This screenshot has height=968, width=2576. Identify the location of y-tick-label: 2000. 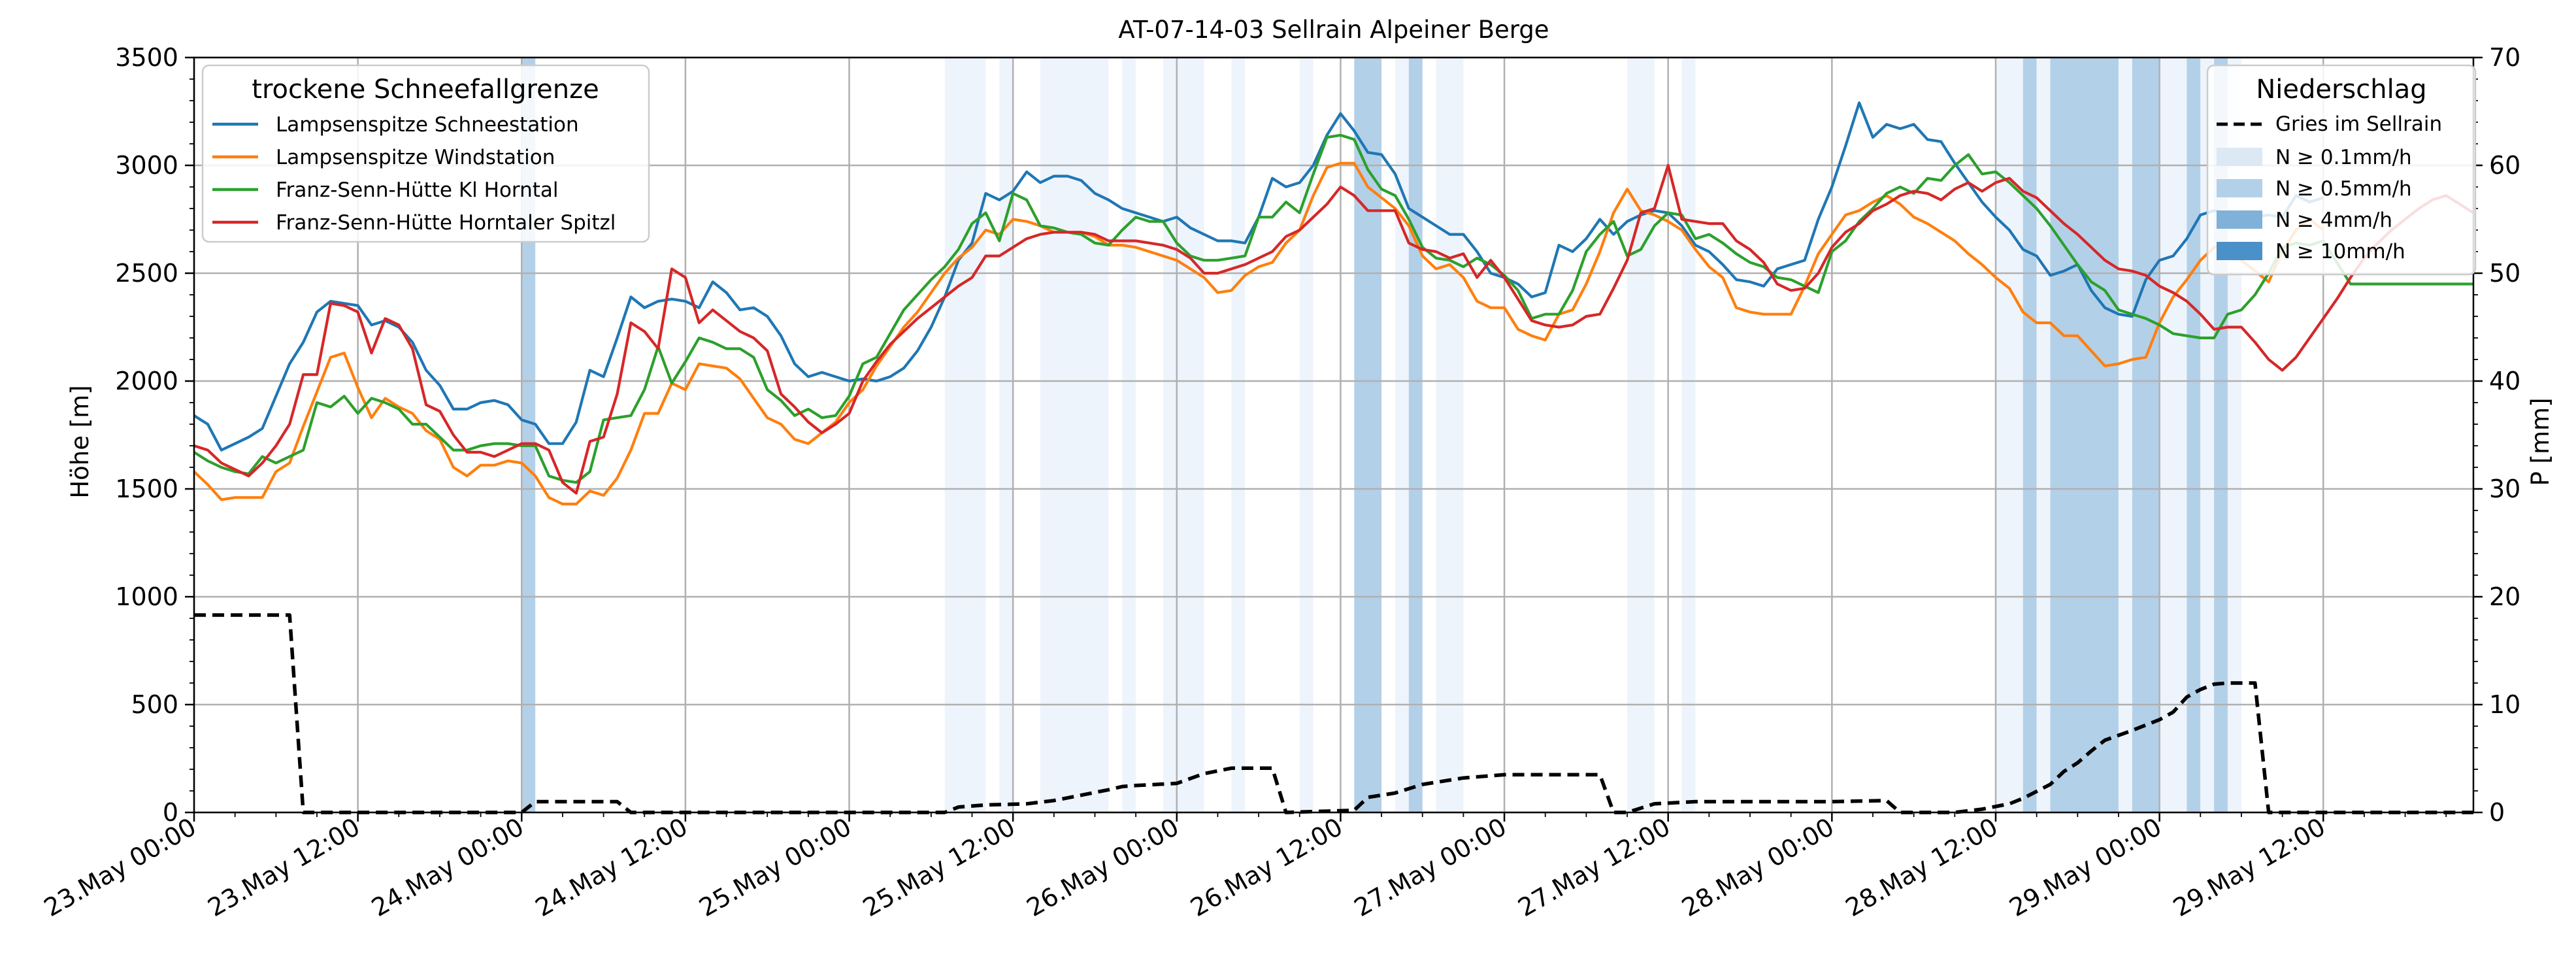
(146, 381).